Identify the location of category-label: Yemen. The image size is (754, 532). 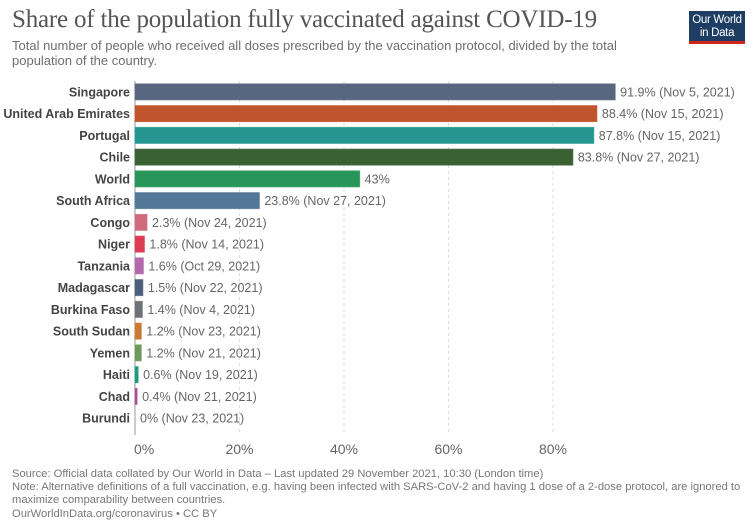
(110, 353).